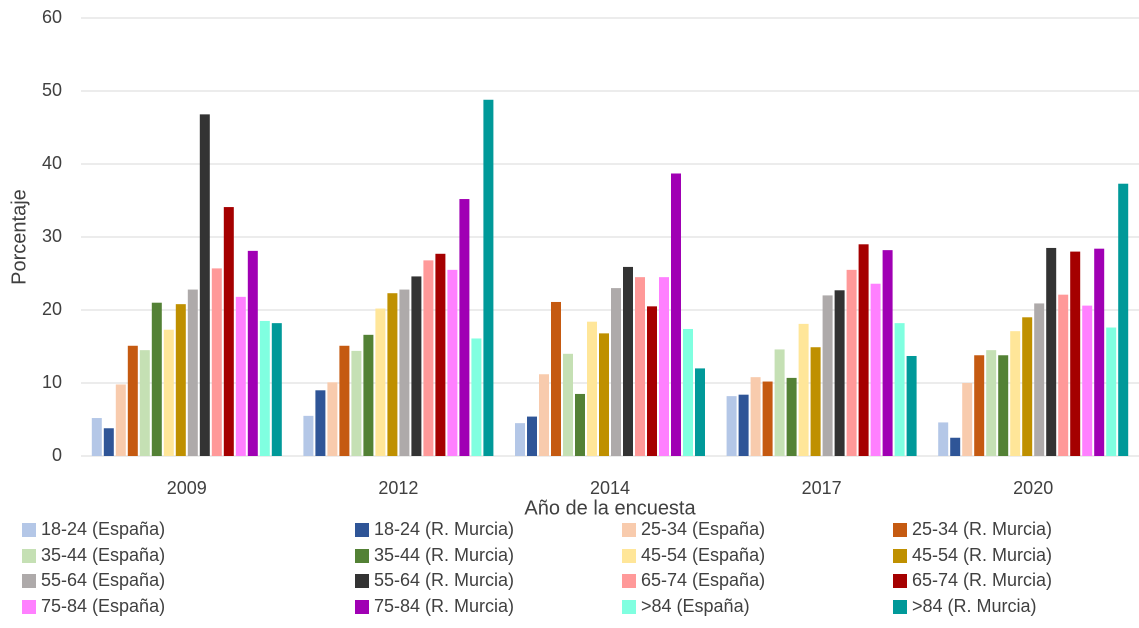  I want to click on legend-label: 65-74 (España), so click(703, 580).